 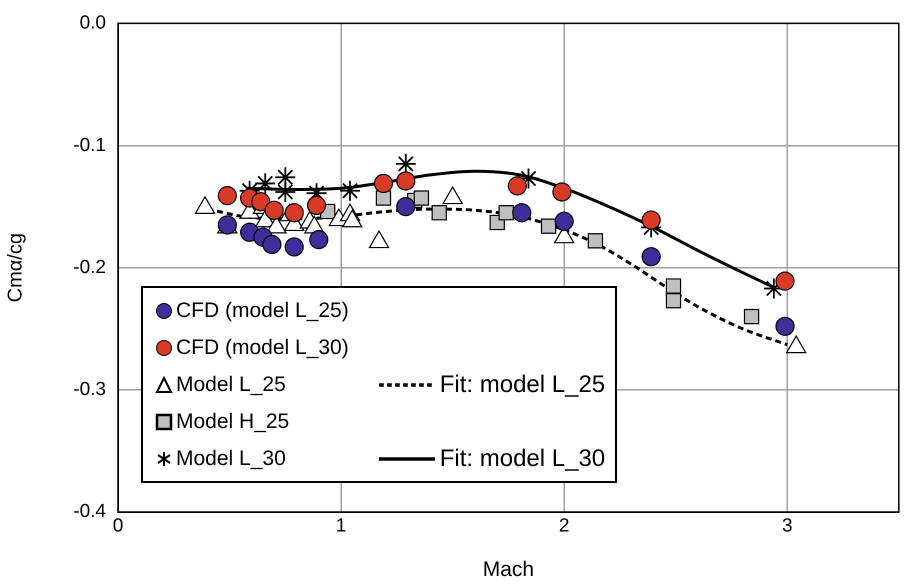 What do you see at coordinates (341, 526) in the screenshot?
I see `x-tick-label: 1` at bounding box center [341, 526].